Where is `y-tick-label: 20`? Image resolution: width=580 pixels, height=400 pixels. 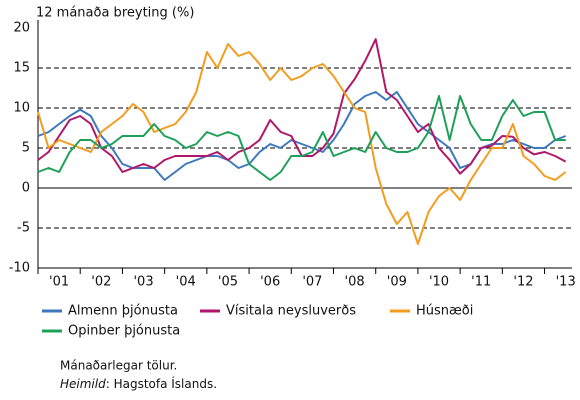 y-tick-label: 20 is located at coordinates (21, 28).